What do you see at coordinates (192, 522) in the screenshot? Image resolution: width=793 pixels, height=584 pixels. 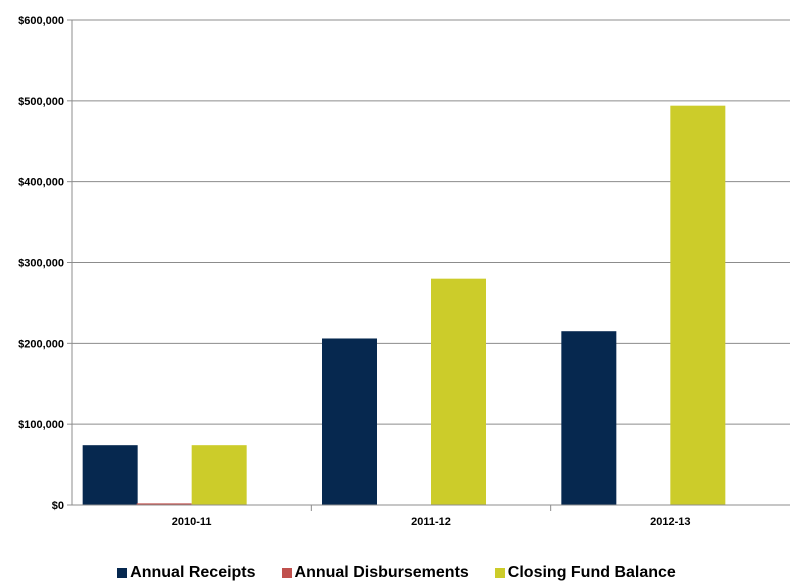 I see `x-tick-label: 2010-11` at bounding box center [192, 522].